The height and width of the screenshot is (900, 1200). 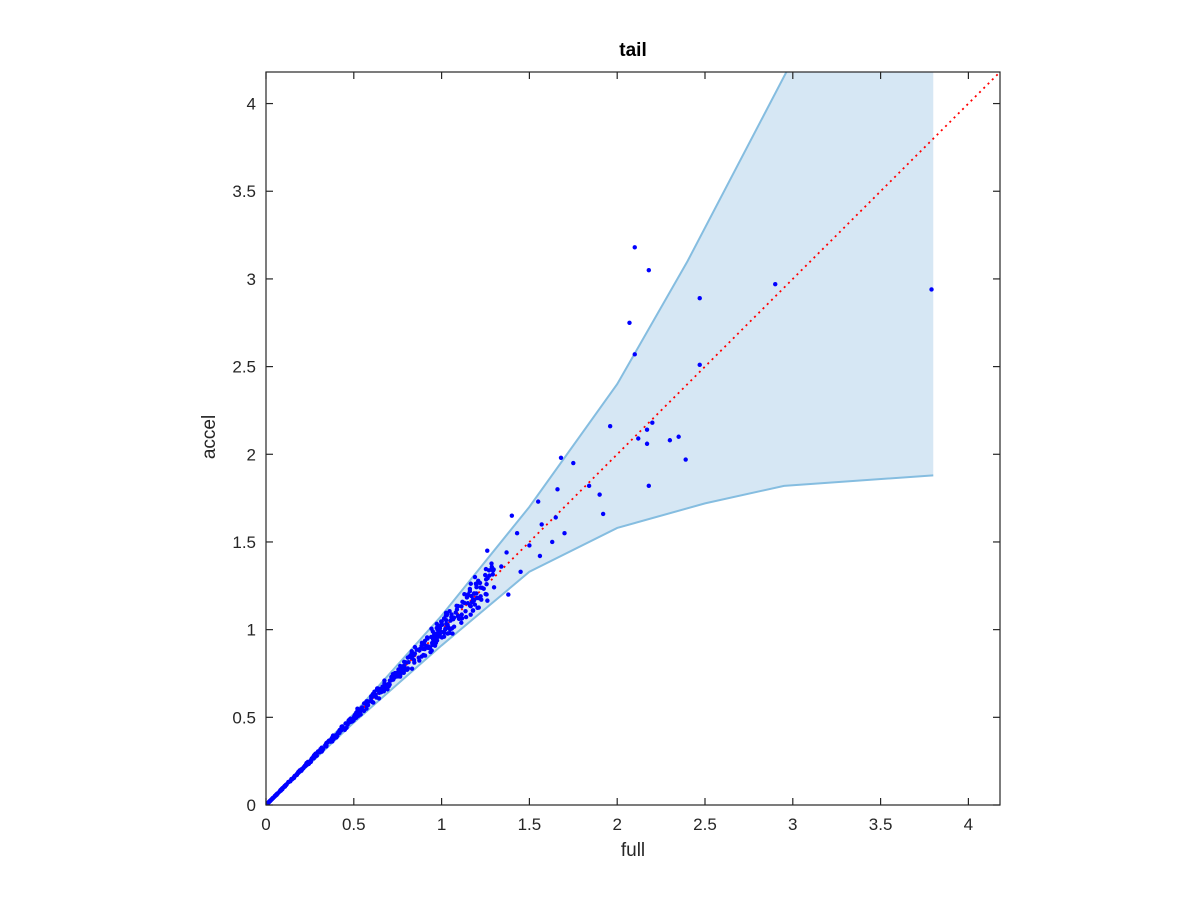 What do you see at coordinates (881, 824) in the screenshot?
I see `x-tick-label: 3.5` at bounding box center [881, 824].